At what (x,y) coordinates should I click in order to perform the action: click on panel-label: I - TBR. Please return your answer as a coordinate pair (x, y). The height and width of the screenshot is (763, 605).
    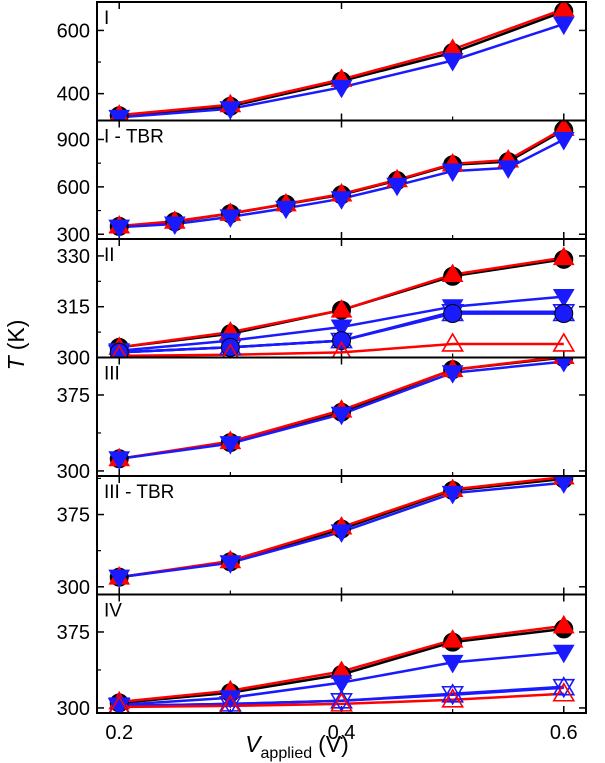
    Looking at the image, I should click on (134, 137).